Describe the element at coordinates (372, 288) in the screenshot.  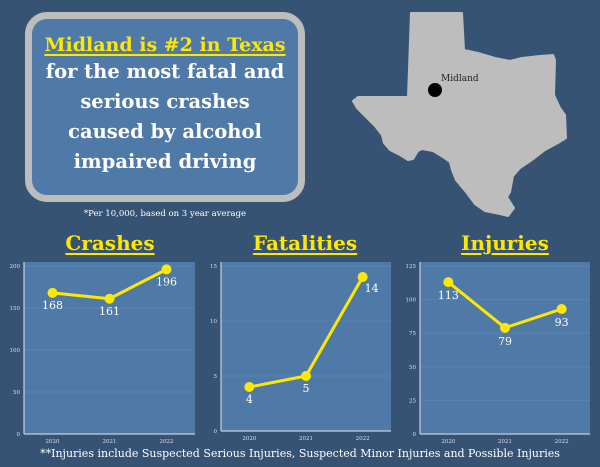
I see `data-label: 14` at that location.